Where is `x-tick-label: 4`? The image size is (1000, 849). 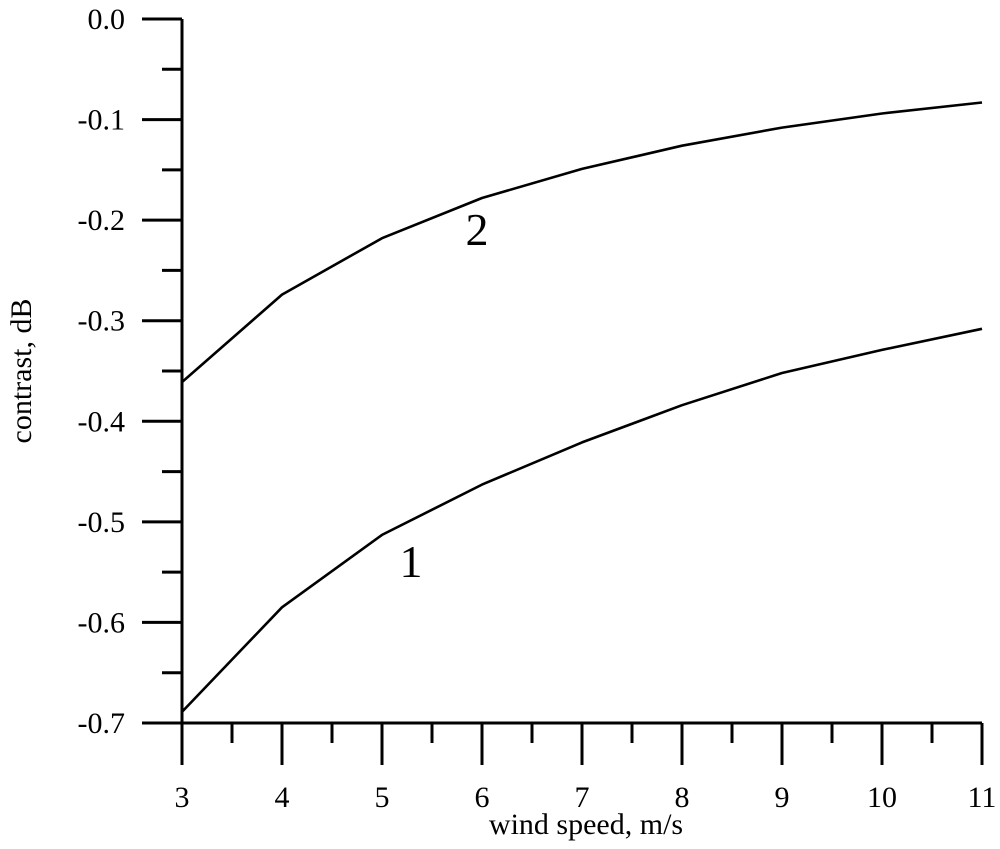 x-tick-label: 4 is located at coordinates (282, 797).